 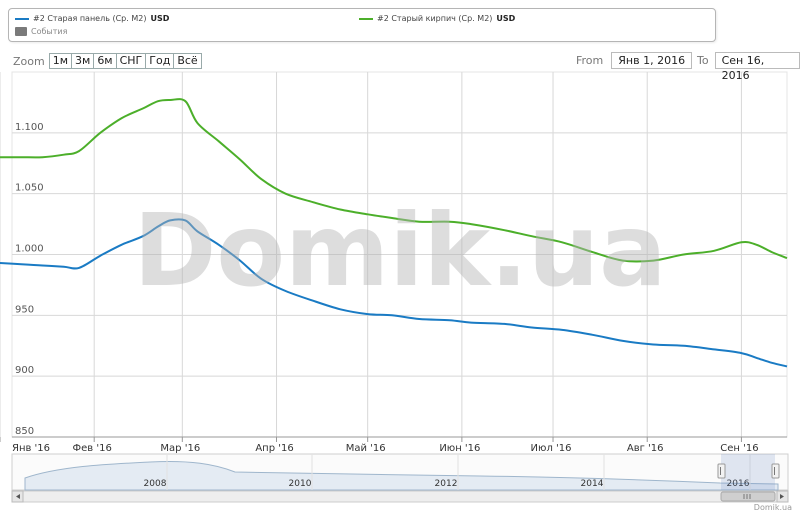 What do you see at coordinates (772, 507) in the screenshot?
I see `credit-link: Domik.ua` at bounding box center [772, 507].